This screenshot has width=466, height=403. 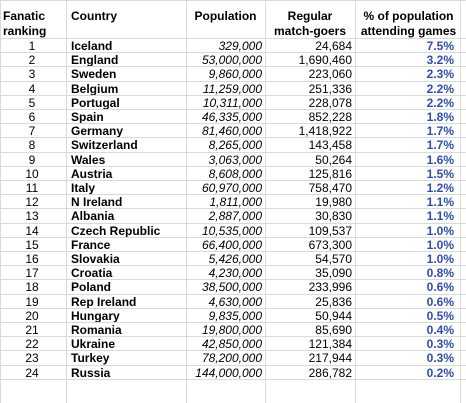 What do you see at coordinates (440, 316) in the screenshot?
I see `percent-cell: 0.5%` at bounding box center [440, 316].